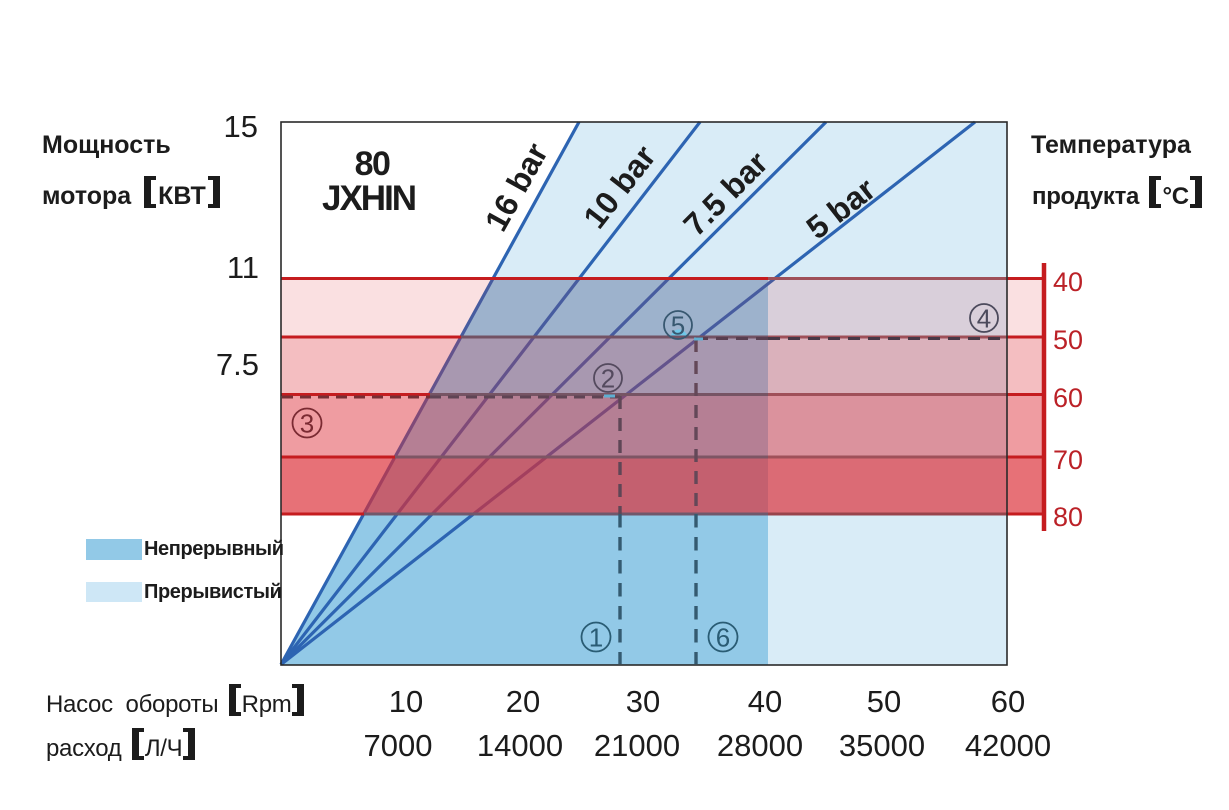  I want to click on svg-text: 1, so click(596, 638).